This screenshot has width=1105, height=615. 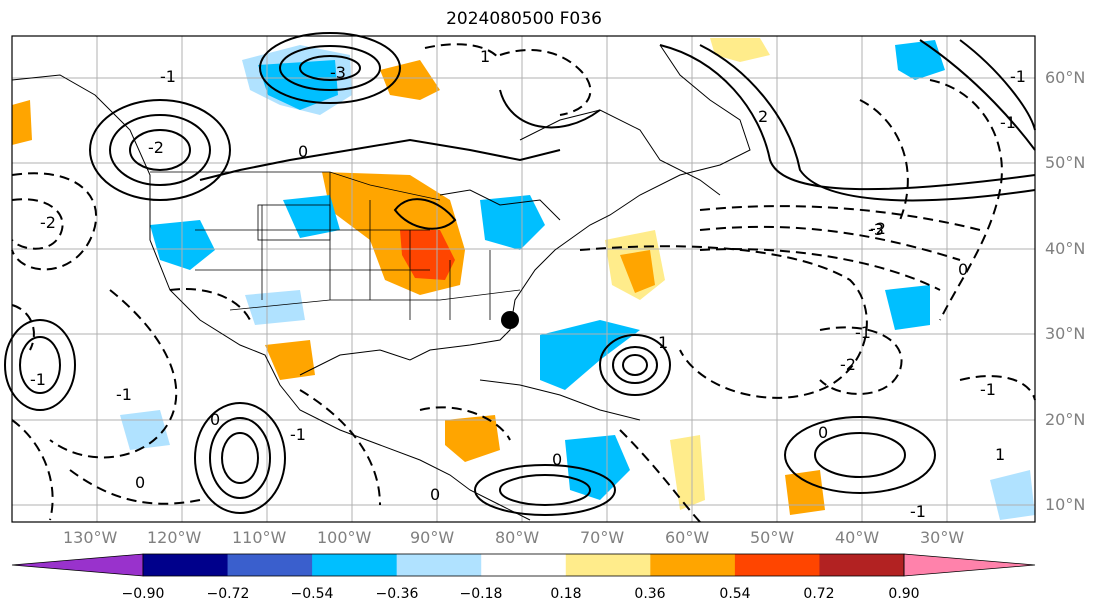 I want to click on colorbar, so click(x=523, y=565).